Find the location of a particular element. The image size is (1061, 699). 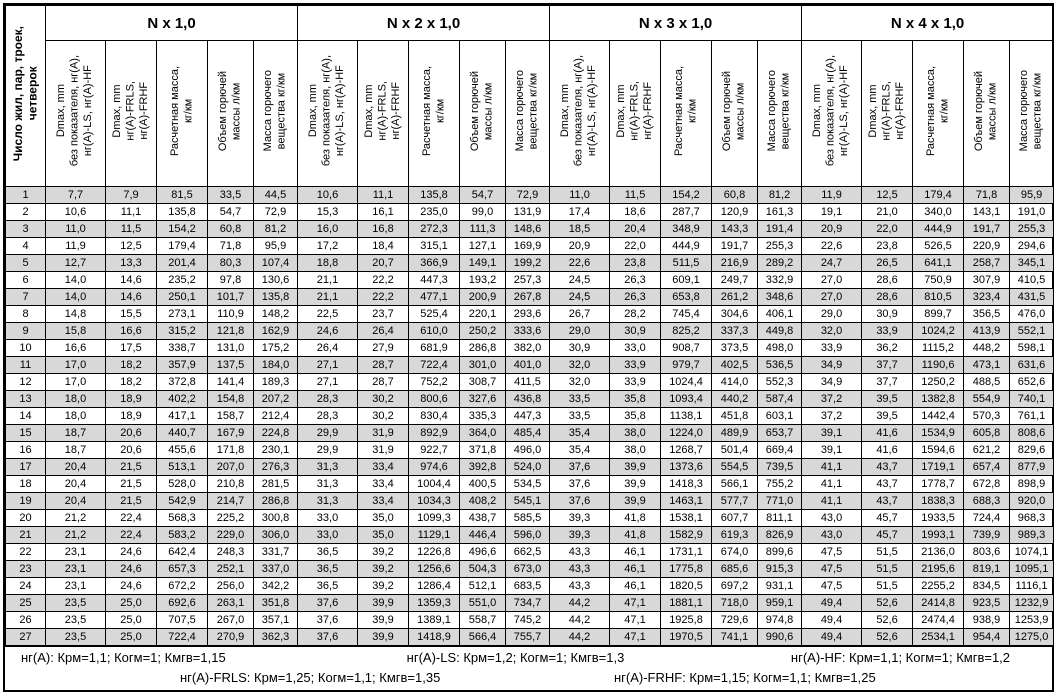

value-cell: 26,4 is located at coordinates (327, 348).